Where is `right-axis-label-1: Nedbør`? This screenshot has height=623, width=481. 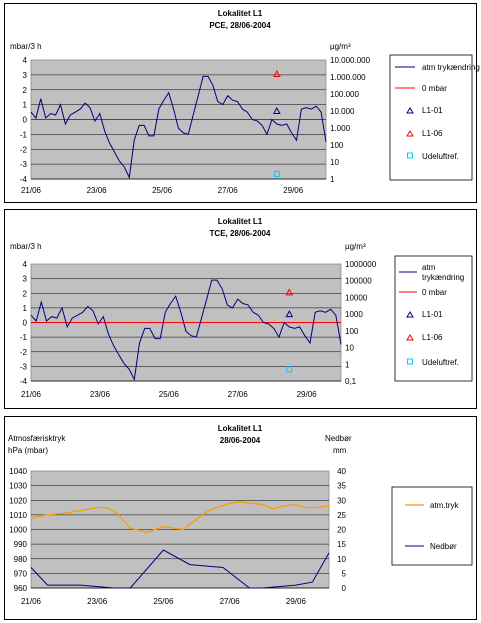 right-axis-label-1: Nedbør is located at coordinates (338, 438).